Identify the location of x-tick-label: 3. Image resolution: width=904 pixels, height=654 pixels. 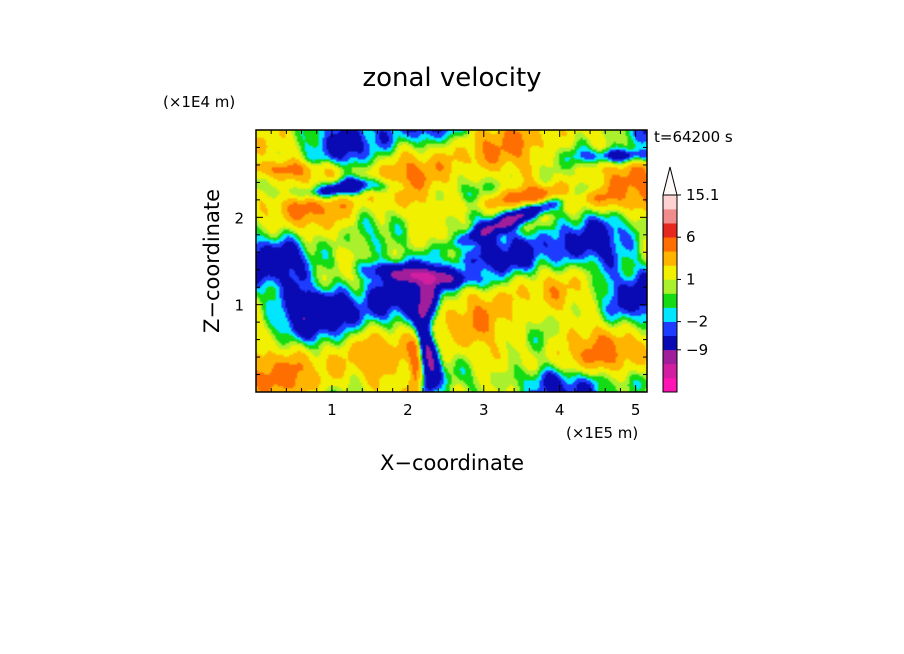
(484, 410).